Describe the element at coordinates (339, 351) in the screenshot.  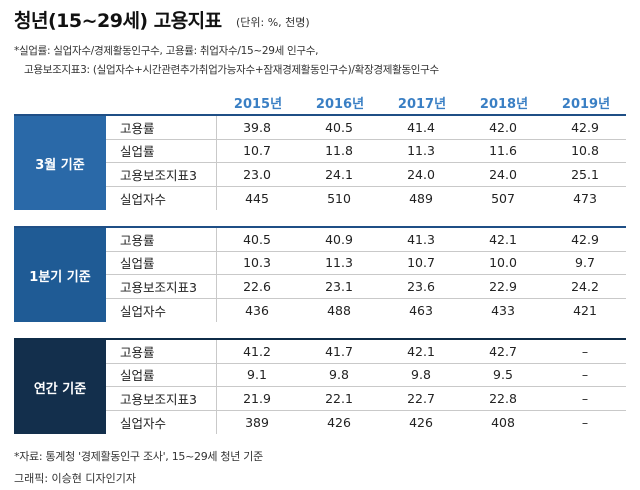
I see `table-cell: 41.7` at that location.